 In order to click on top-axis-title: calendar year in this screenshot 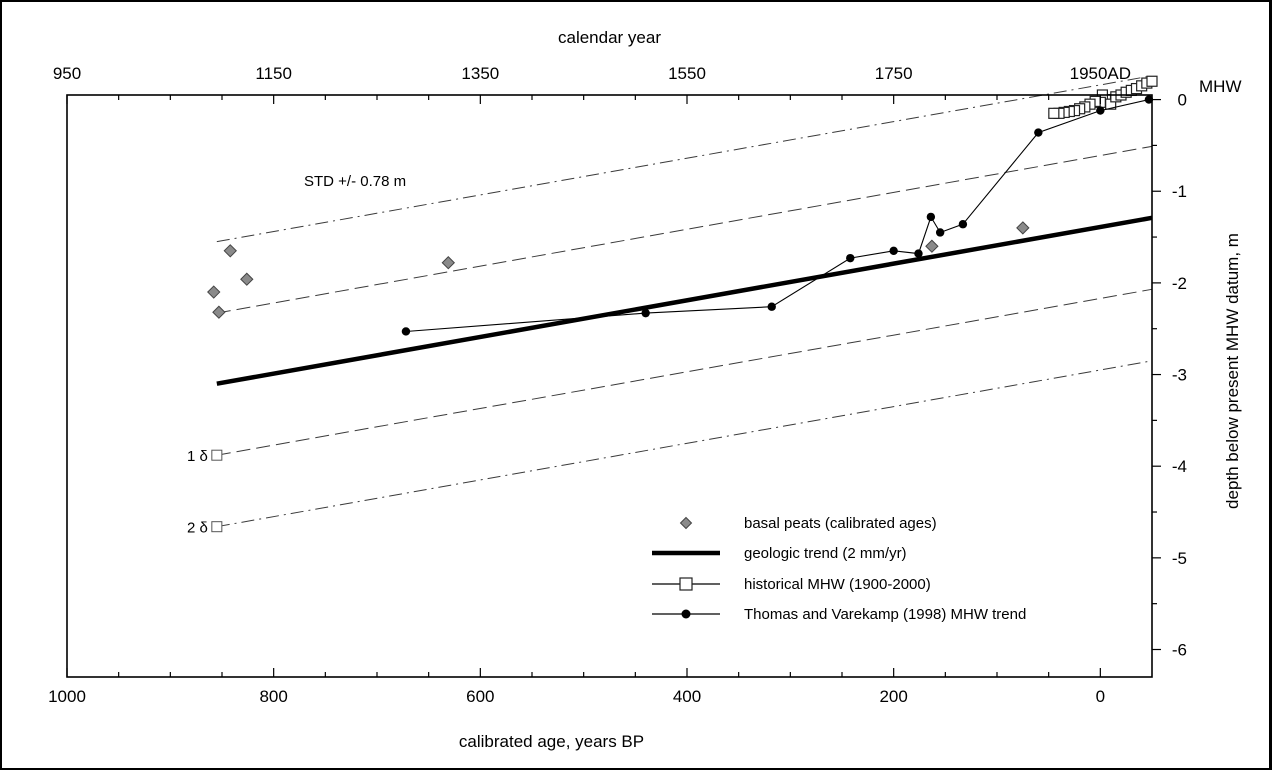, I will do `click(609, 37)`.